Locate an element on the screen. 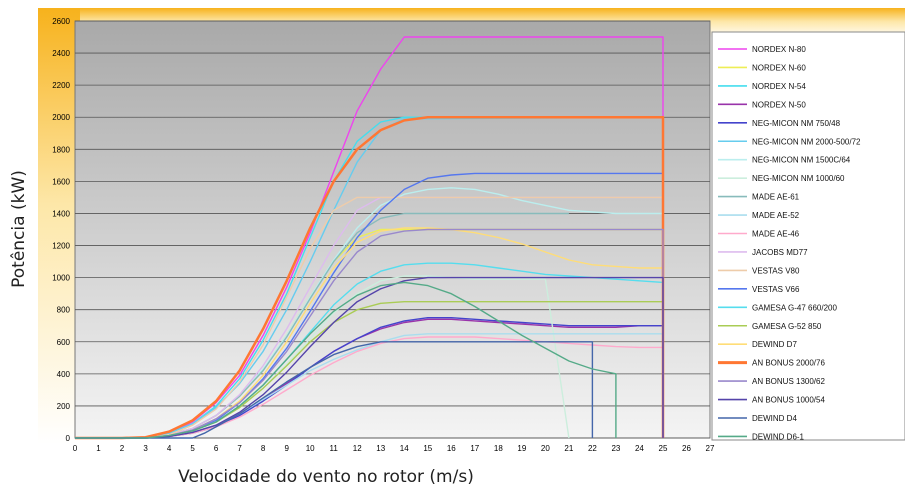  x-tick-label: 15 is located at coordinates (427, 448).